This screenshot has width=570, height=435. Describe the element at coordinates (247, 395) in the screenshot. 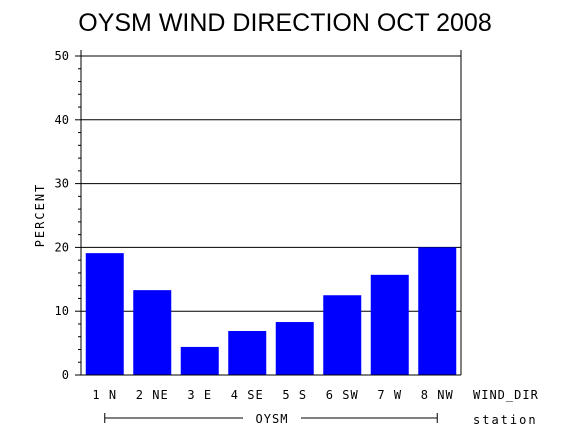

I see `x-category-label: 4 SE` at that location.